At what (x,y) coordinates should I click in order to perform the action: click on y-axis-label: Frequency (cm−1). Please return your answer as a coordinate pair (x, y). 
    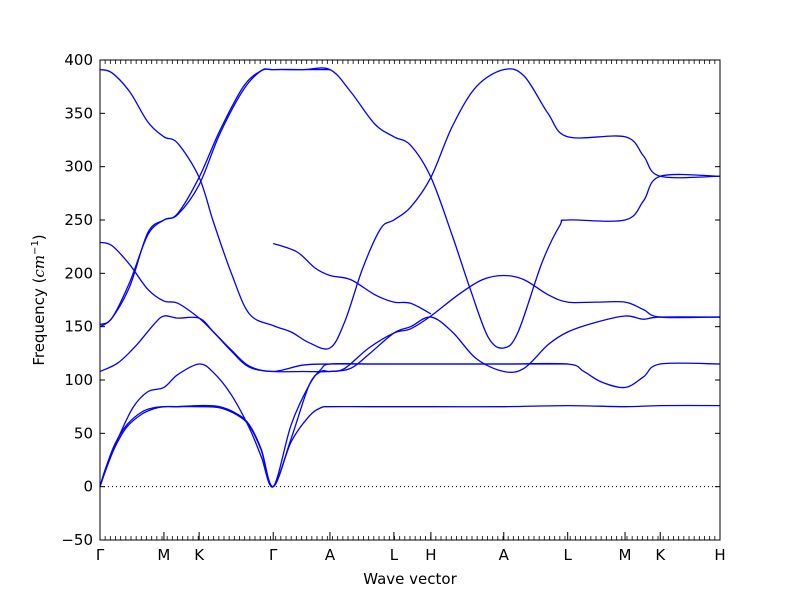
    Looking at the image, I should click on (39, 299).